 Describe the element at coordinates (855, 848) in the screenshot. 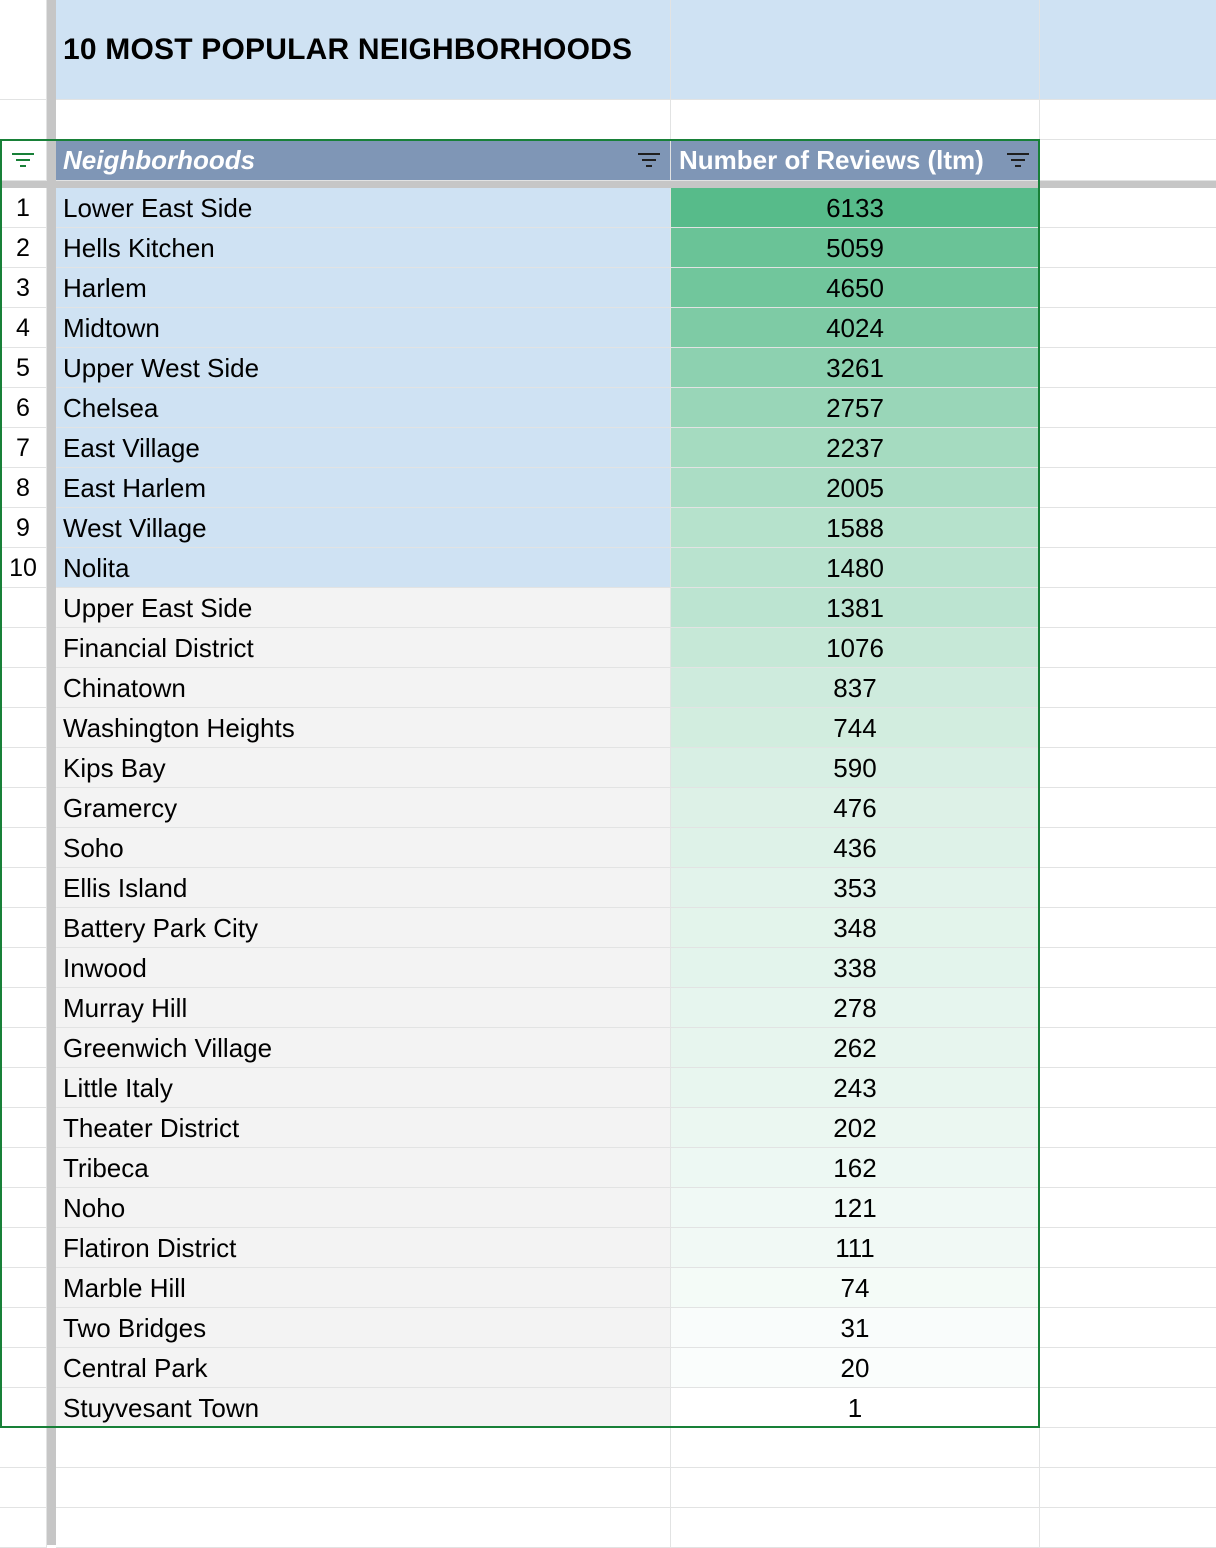

I see `reviews-cell: 436` at that location.